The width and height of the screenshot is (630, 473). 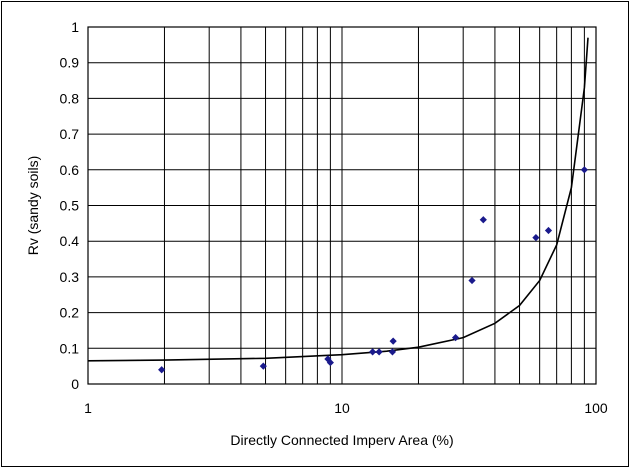 What do you see at coordinates (75, 27) in the screenshot?
I see `y-tick-label: 1` at bounding box center [75, 27].